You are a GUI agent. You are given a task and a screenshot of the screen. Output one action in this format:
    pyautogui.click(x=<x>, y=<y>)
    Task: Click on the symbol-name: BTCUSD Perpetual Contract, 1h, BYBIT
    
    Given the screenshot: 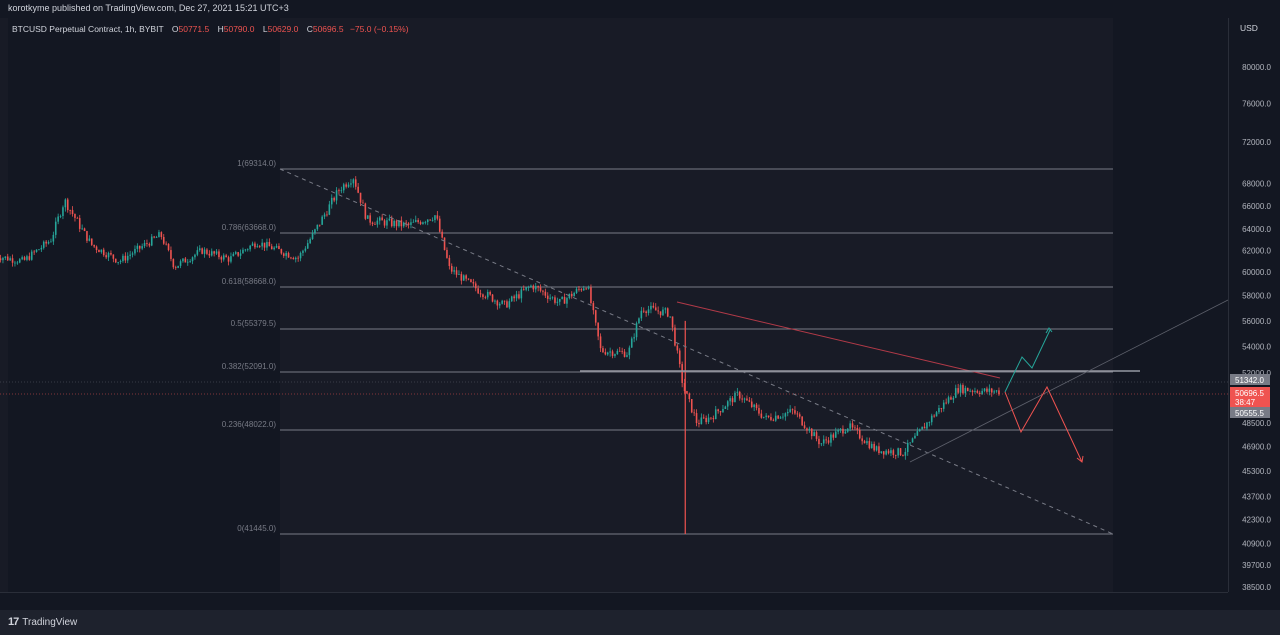 What is the action you would take?
    pyautogui.click(x=88, y=29)
    